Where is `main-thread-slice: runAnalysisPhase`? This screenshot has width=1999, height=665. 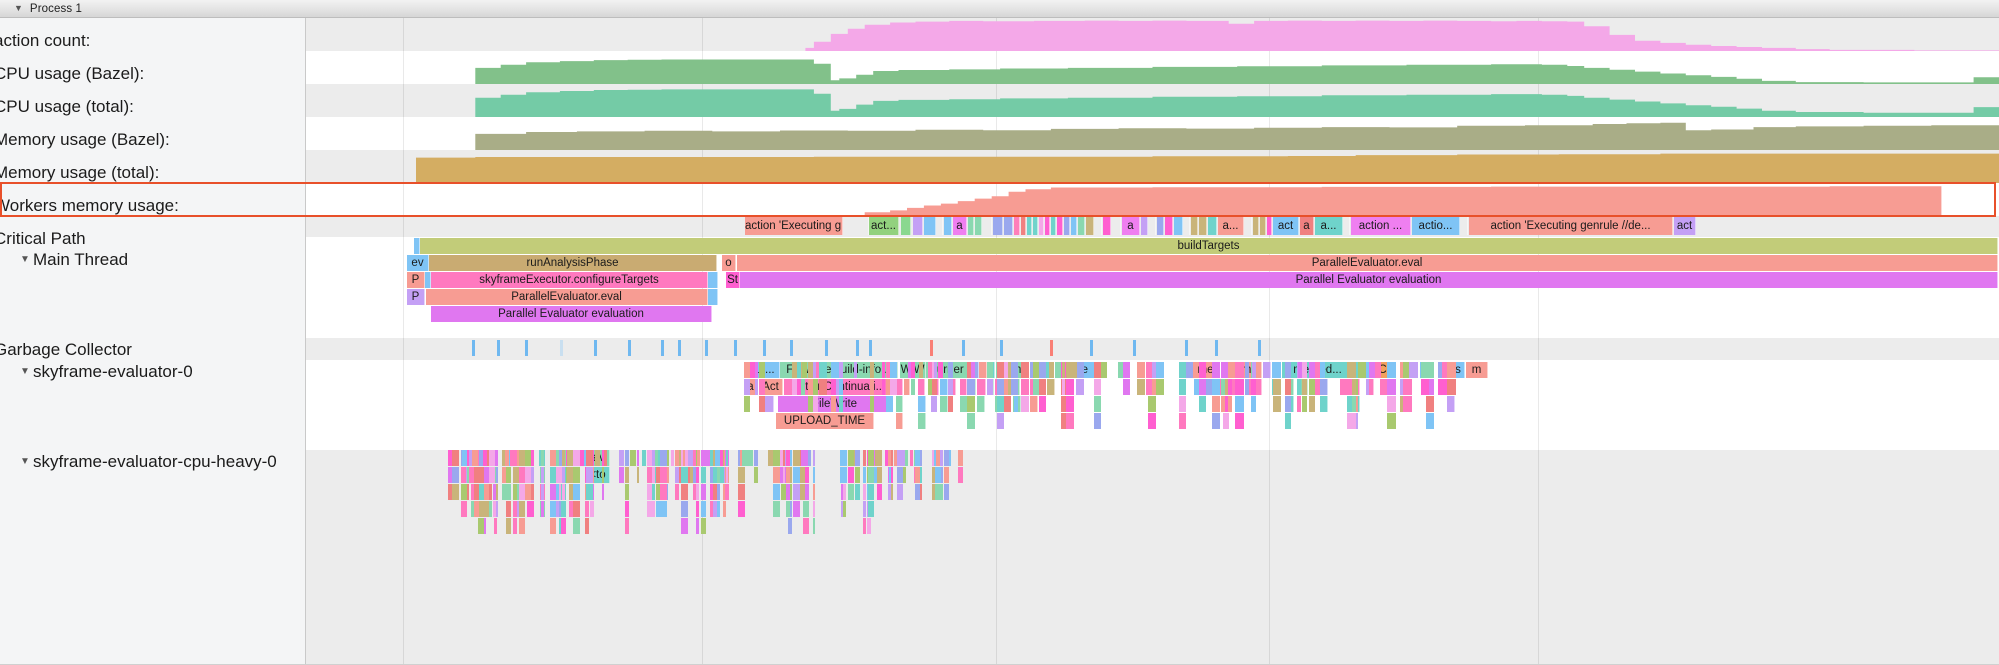
main-thread-slice: runAnalysisPhase is located at coordinates (573, 263).